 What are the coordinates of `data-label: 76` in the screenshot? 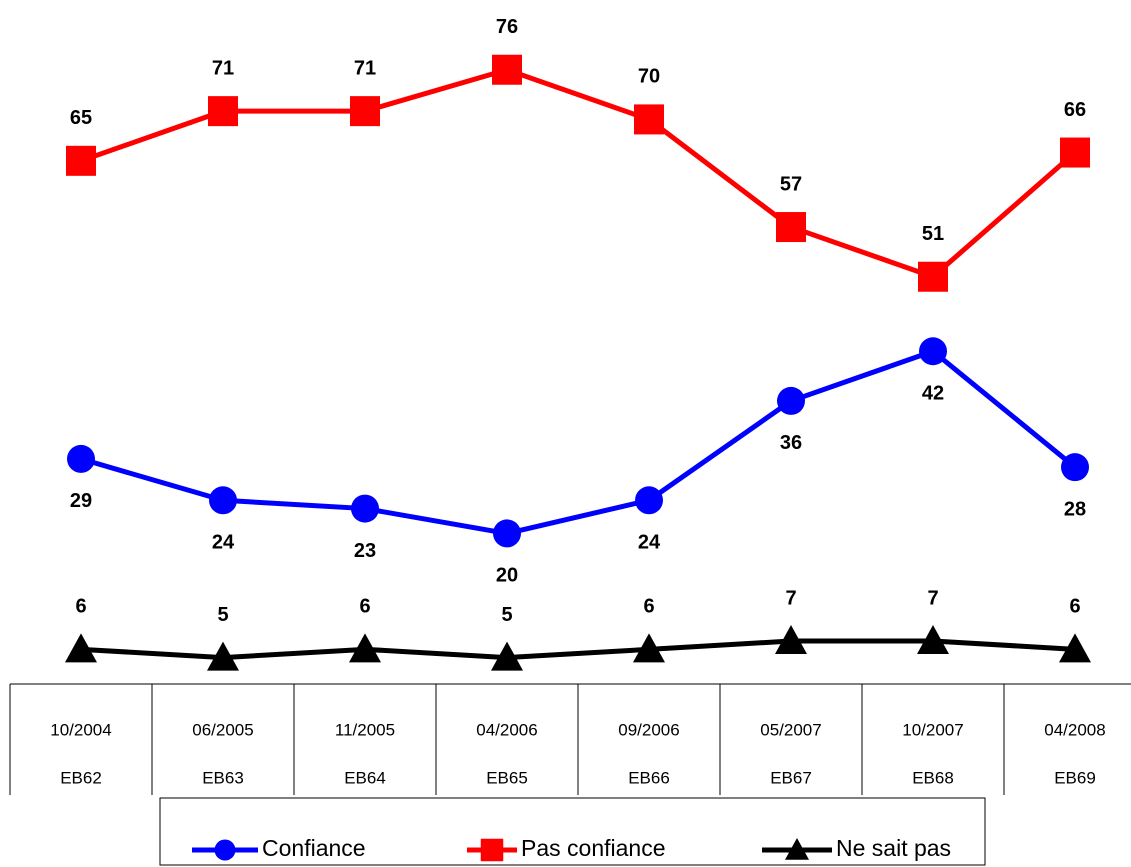 It's located at (507, 27).